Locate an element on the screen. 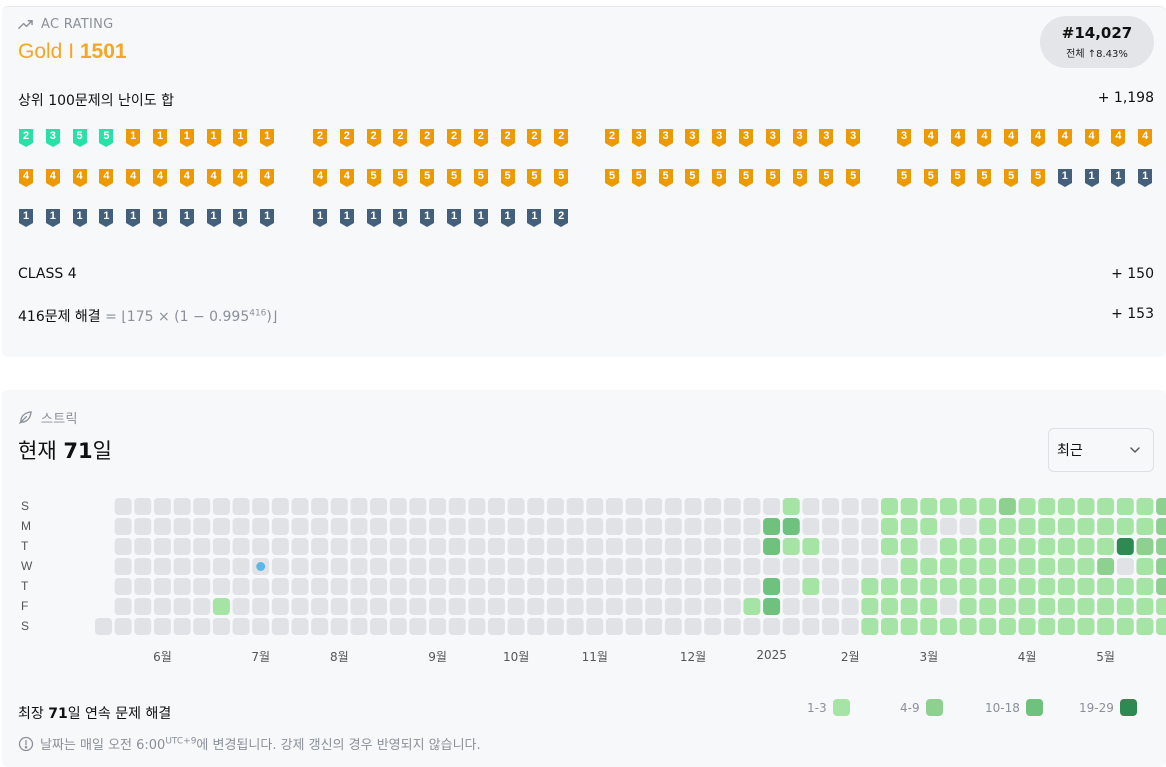  rank-pill: #14,027 전체 ↑8.43% is located at coordinates (1097, 42).